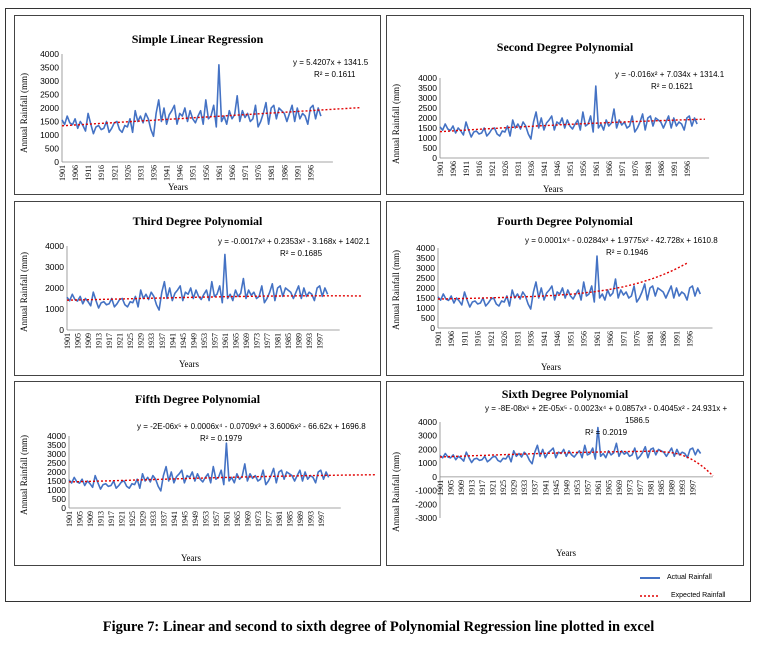 The image size is (757, 646). Describe the element at coordinates (197, 39) in the screenshot. I see `chart-title: Simple Linear Regression` at that location.